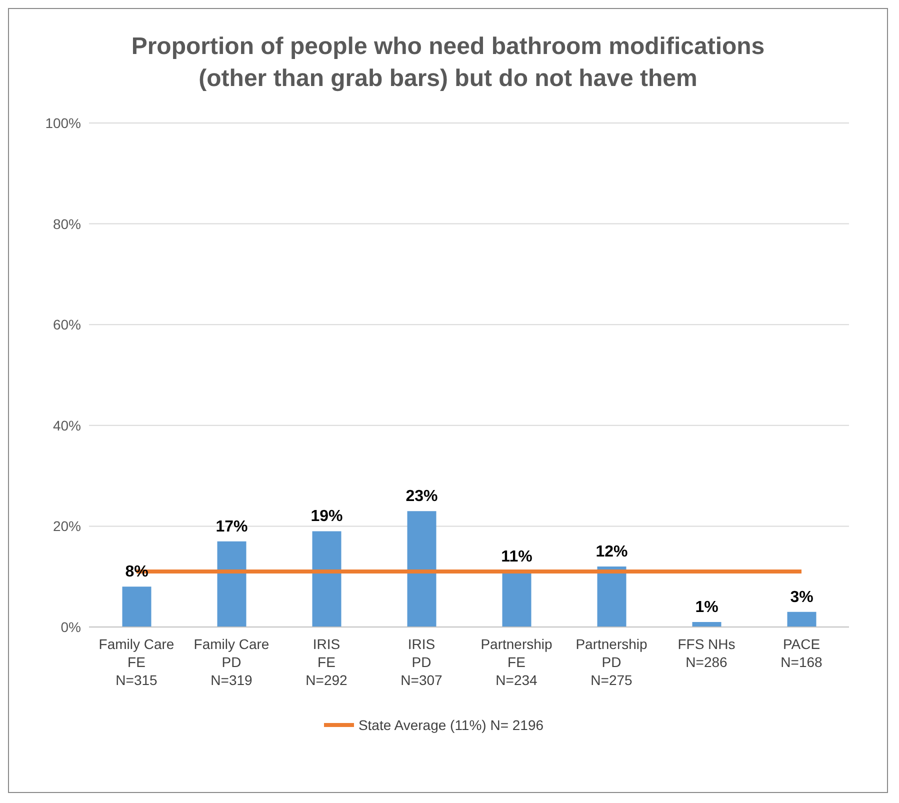 This screenshot has height=803, width=899. What do you see at coordinates (612, 662) in the screenshot?
I see `x-tick-label: Partnership PD N=275` at bounding box center [612, 662].